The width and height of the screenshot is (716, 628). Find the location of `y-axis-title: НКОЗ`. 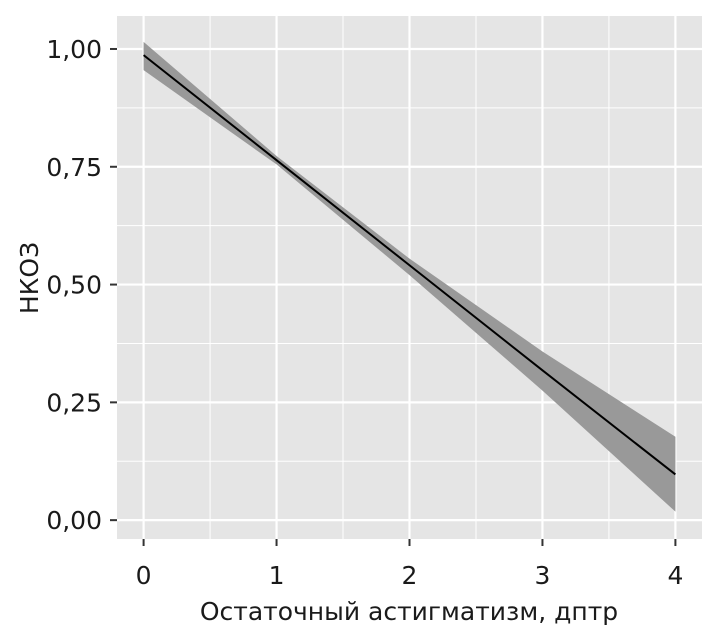

y-axis-title: НКОЗ is located at coordinates (29, 278).